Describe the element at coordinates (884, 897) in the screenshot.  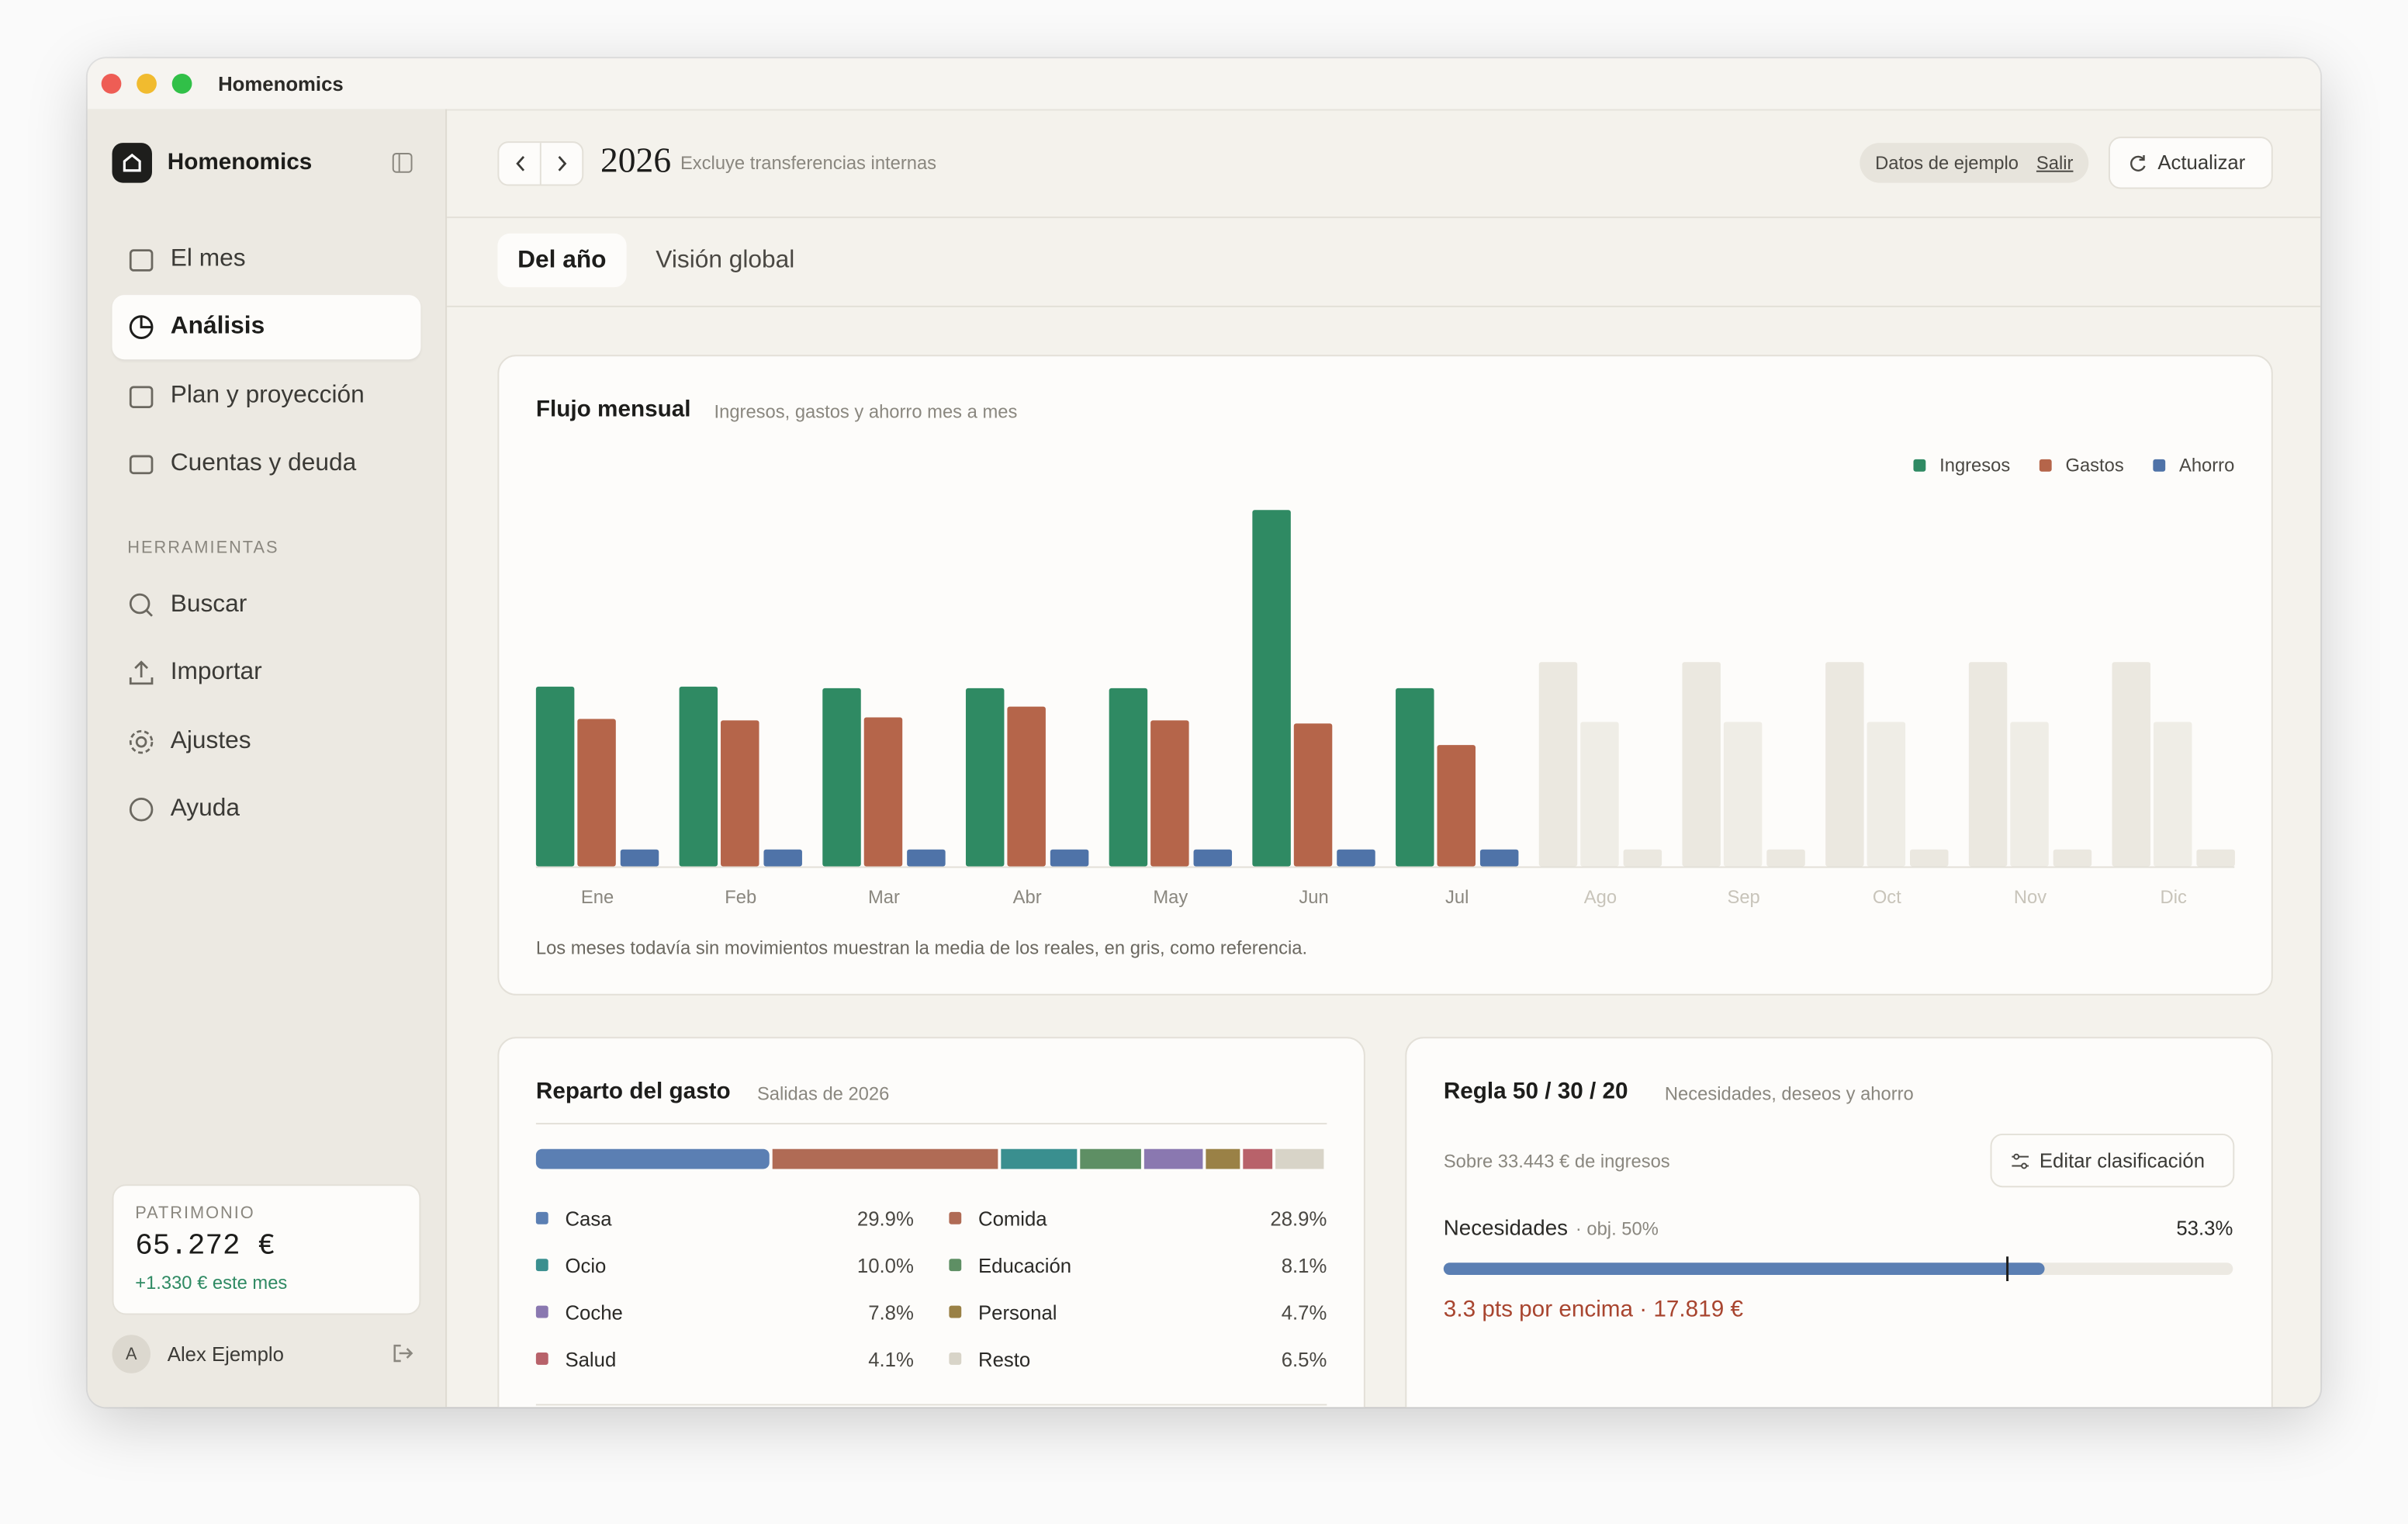
I see `x-tick-label: Mar` at that location.